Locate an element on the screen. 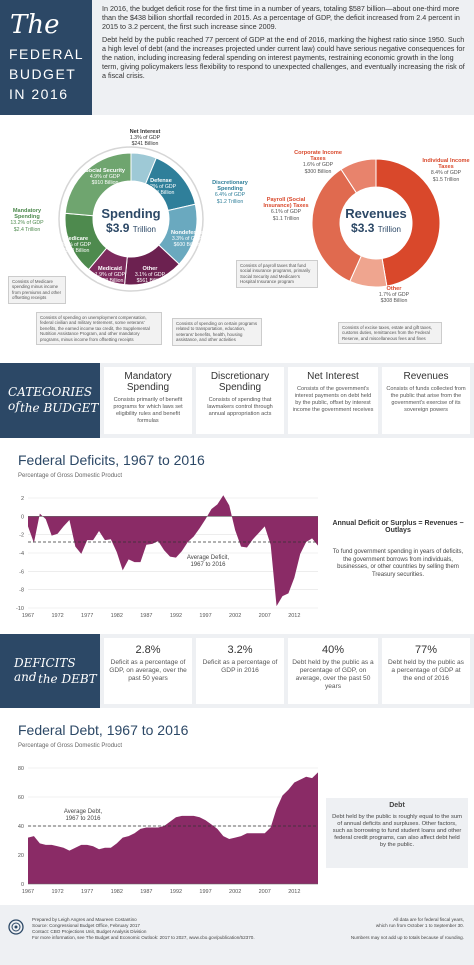  callout-nondefense: Nondefense 3.3% of GDP $600 Billion is located at coordinates (187, 239).